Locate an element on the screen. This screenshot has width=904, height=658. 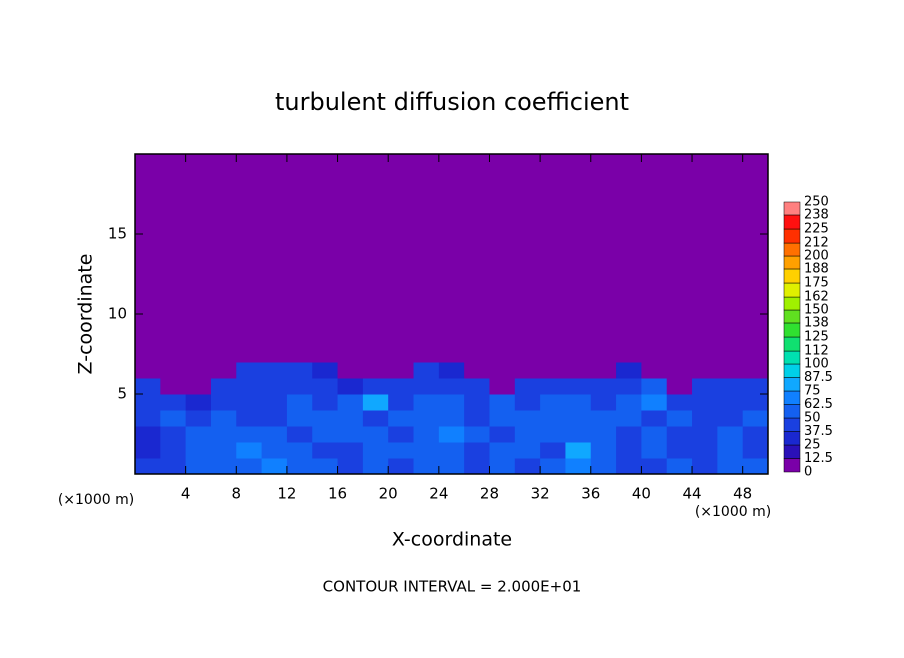
colorbar-label: 250 is located at coordinates (816, 202).